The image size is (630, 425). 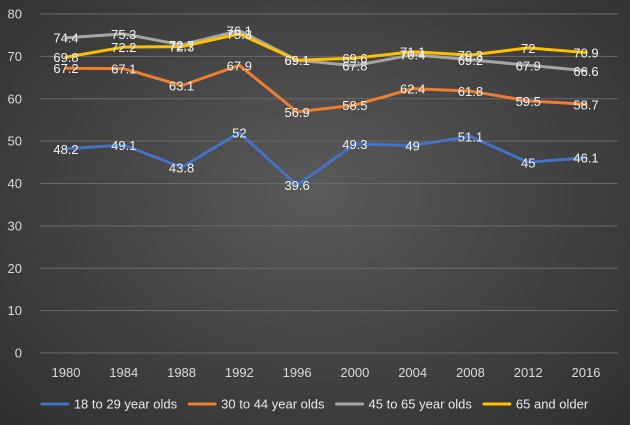 What do you see at coordinates (528, 162) in the screenshot?
I see `data-label: 45` at bounding box center [528, 162].